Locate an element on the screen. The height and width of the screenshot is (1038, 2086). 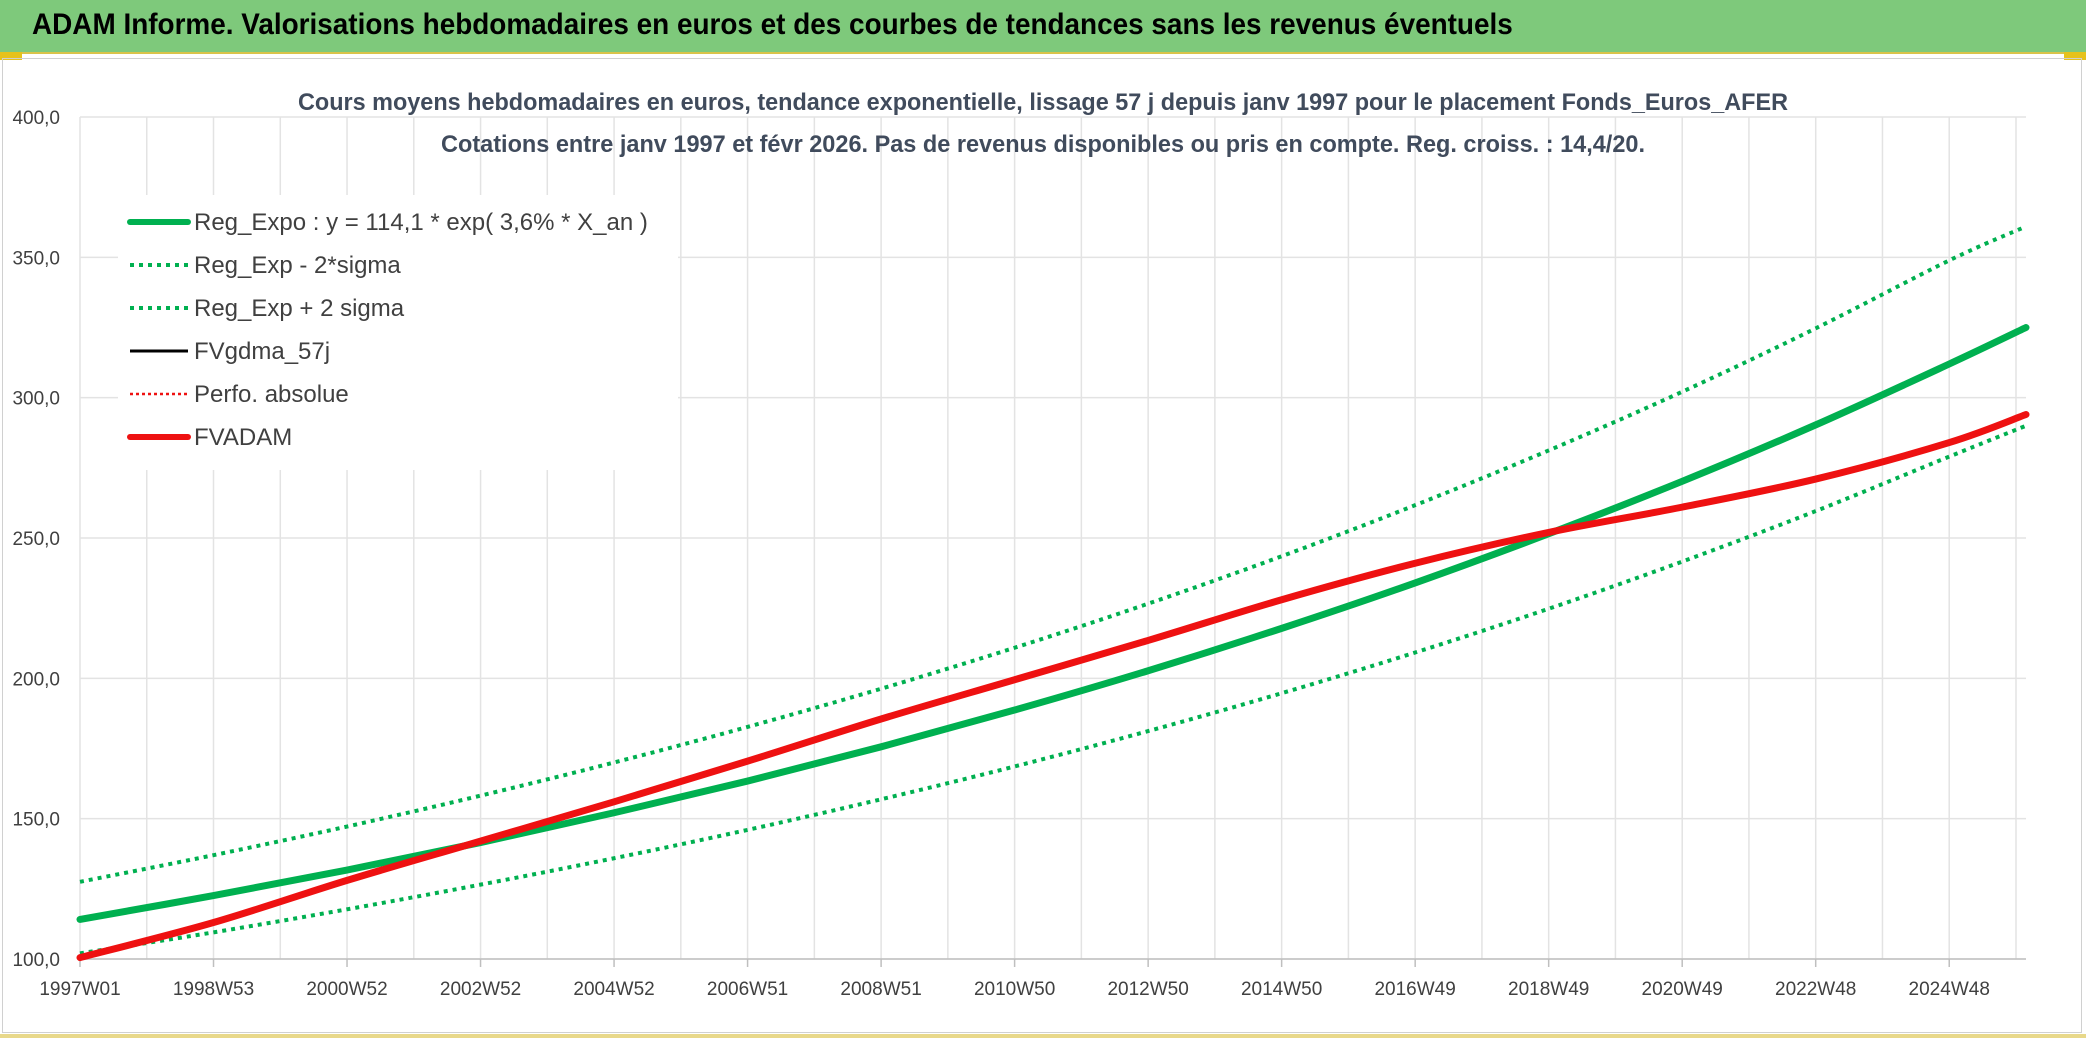
x-tick-label: 2000W52 is located at coordinates (346, 989).